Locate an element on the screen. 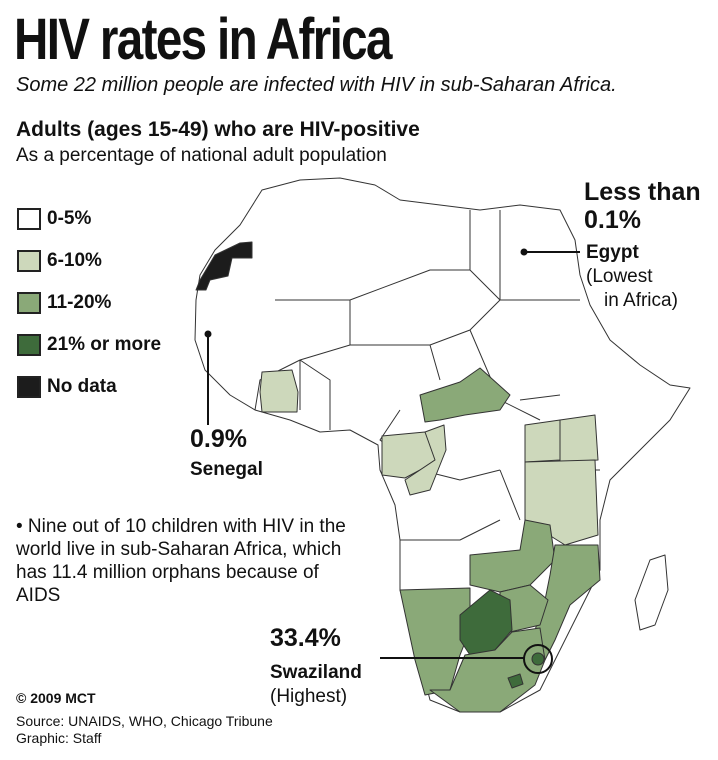 This screenshot has height=760, width=718. legend: 0-5% 6-10% 11-20% 21% or more No data is located at coordinates (89, 303).